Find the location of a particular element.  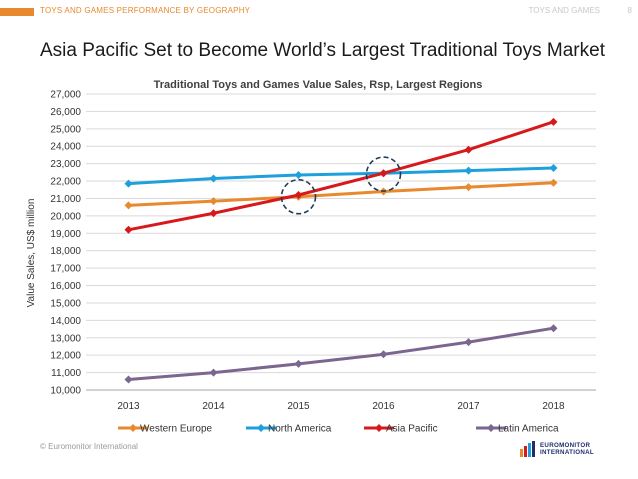

y-tick-label: 14,000 is located at coordinates (65, 321).